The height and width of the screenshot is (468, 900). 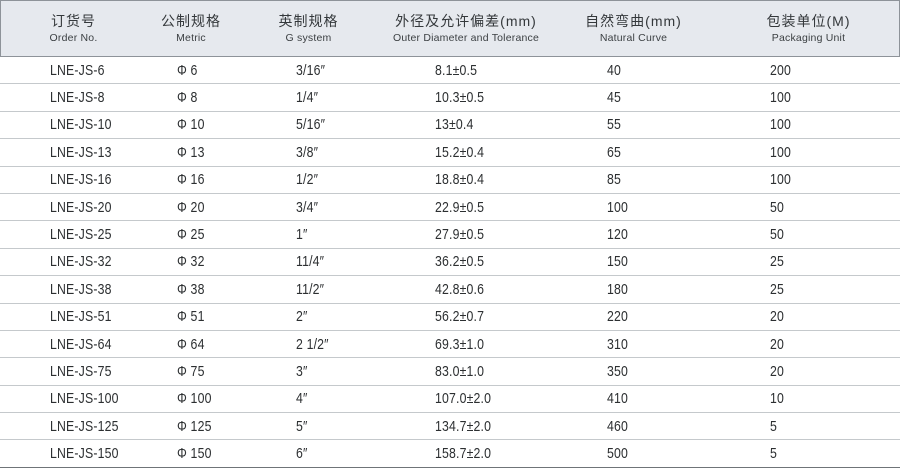 I want to click on cell-text: LNE-JS-38, so click(x=81, y=289).